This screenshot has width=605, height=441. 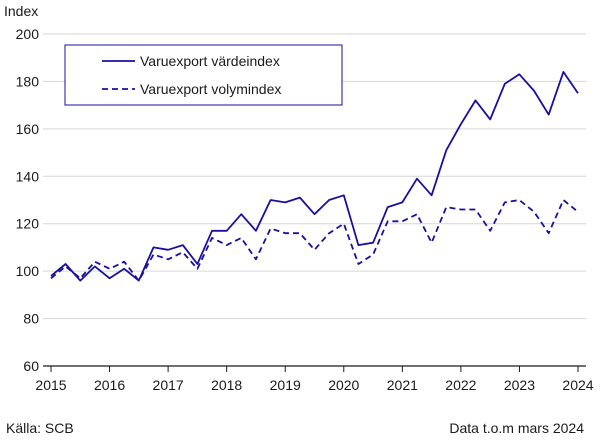 I want to click on y-tick-label: 60, so click(x=31, y=366).